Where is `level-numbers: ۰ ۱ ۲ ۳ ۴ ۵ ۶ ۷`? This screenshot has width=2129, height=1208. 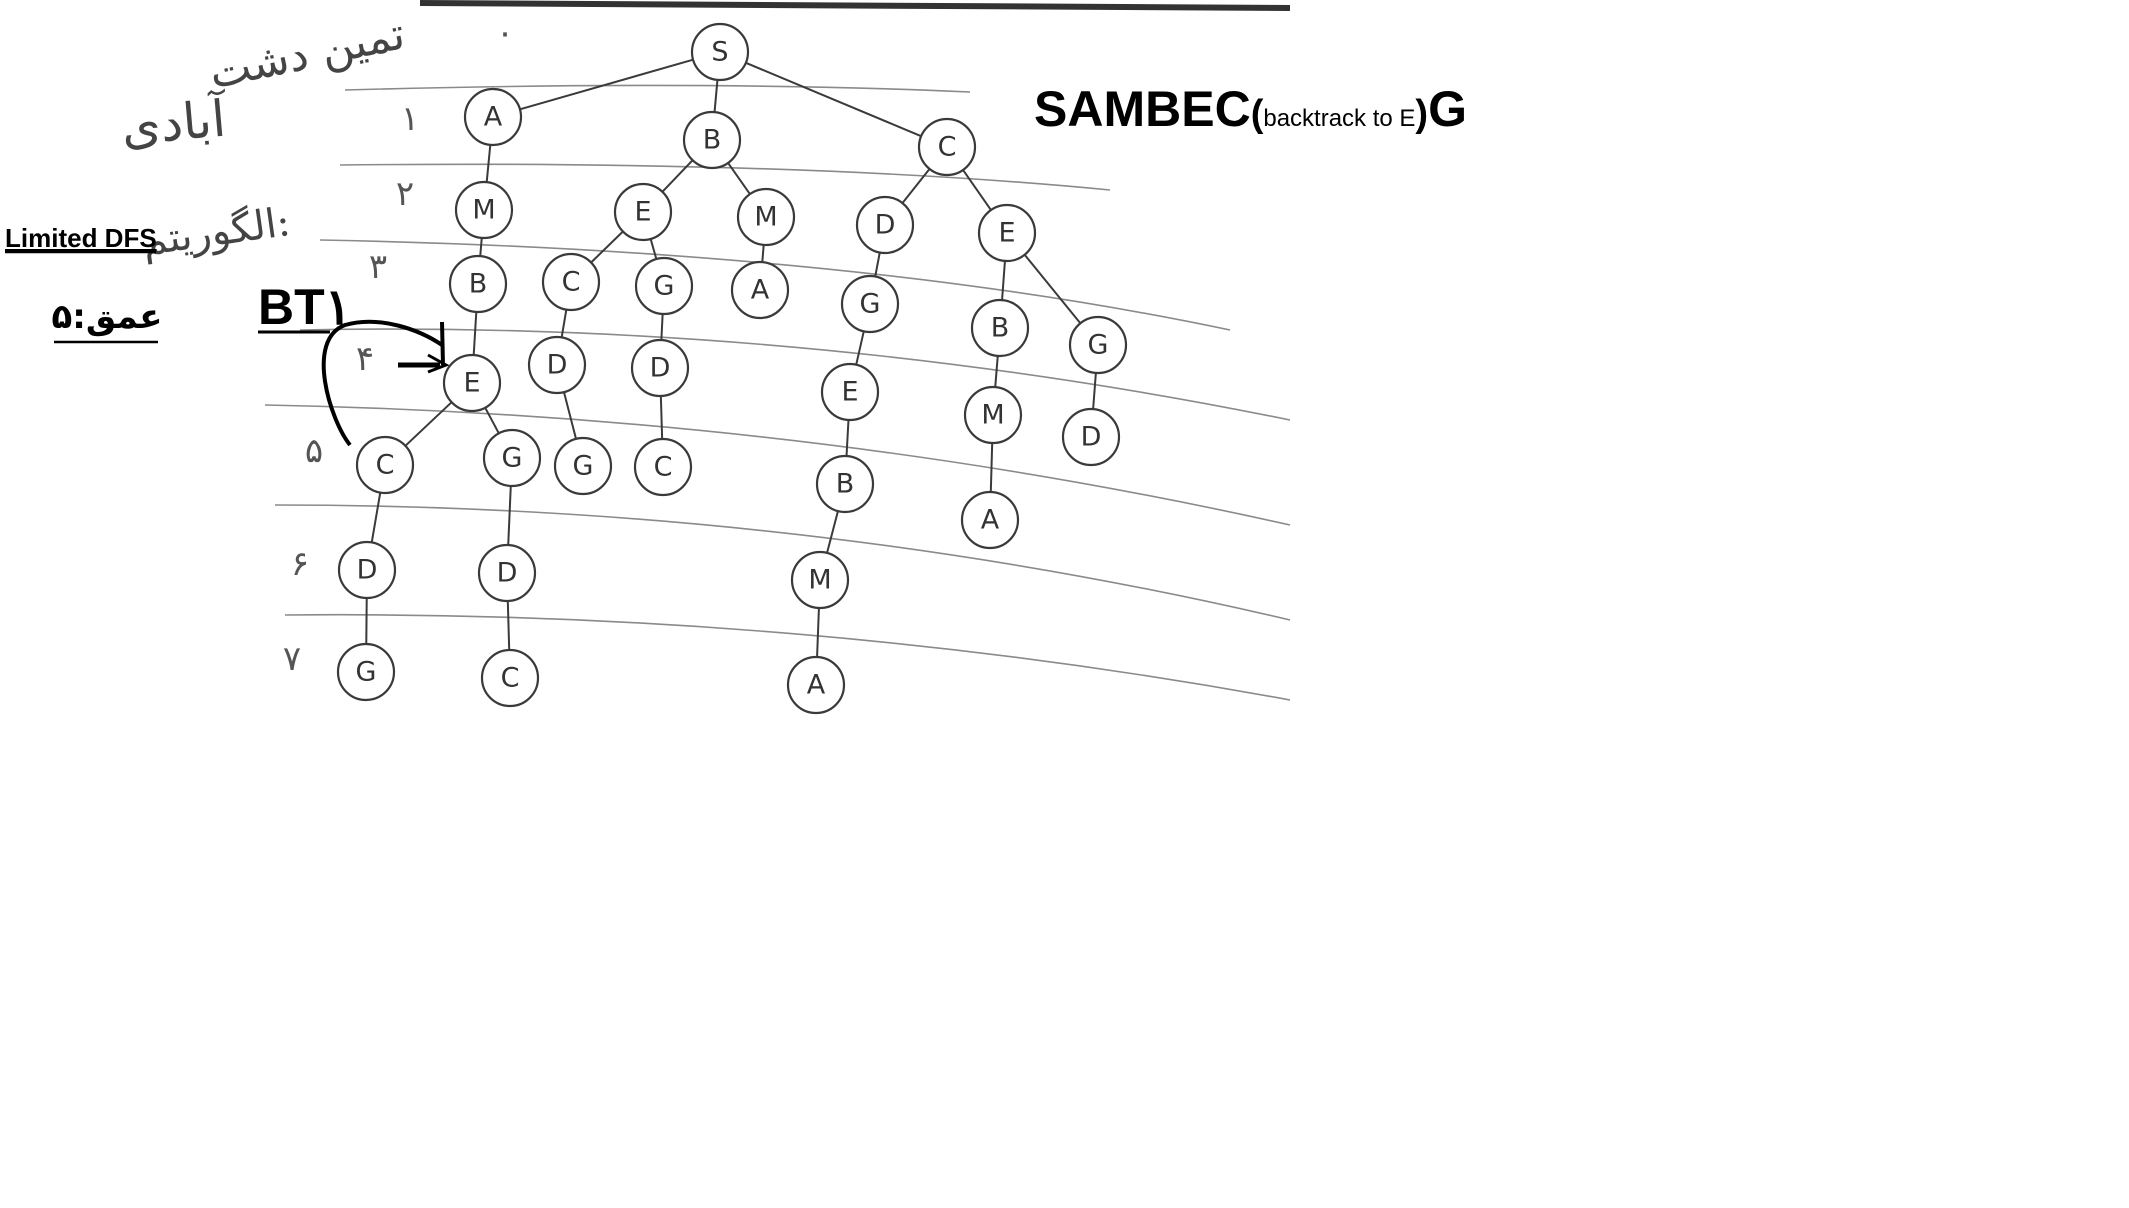 level-numbers: ۰ ۱ ۲ ۳ ۴ ۵ ۶ ۷ is located at coordinates (398, 346).